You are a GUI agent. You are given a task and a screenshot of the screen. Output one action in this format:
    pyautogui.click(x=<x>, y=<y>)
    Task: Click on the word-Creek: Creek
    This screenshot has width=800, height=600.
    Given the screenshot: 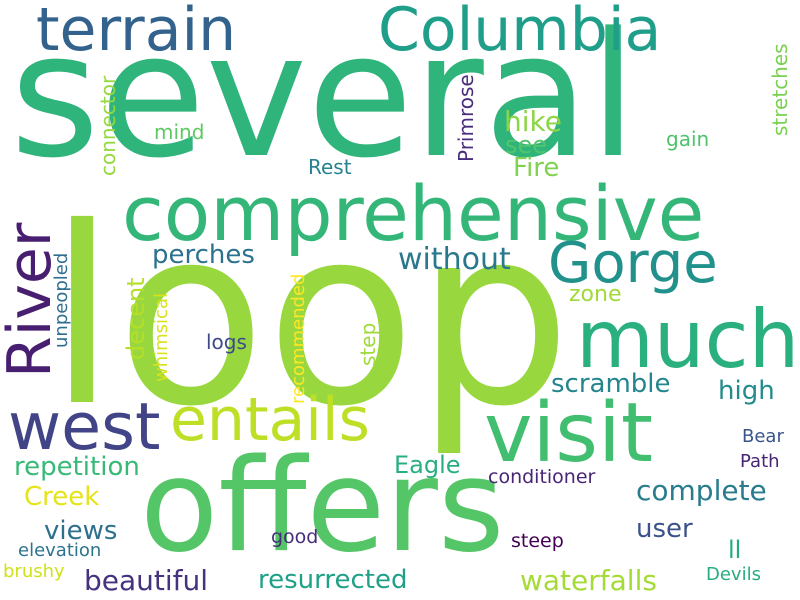 What is the action you would take?
    pyautogui.click(x=62, y=497)
    